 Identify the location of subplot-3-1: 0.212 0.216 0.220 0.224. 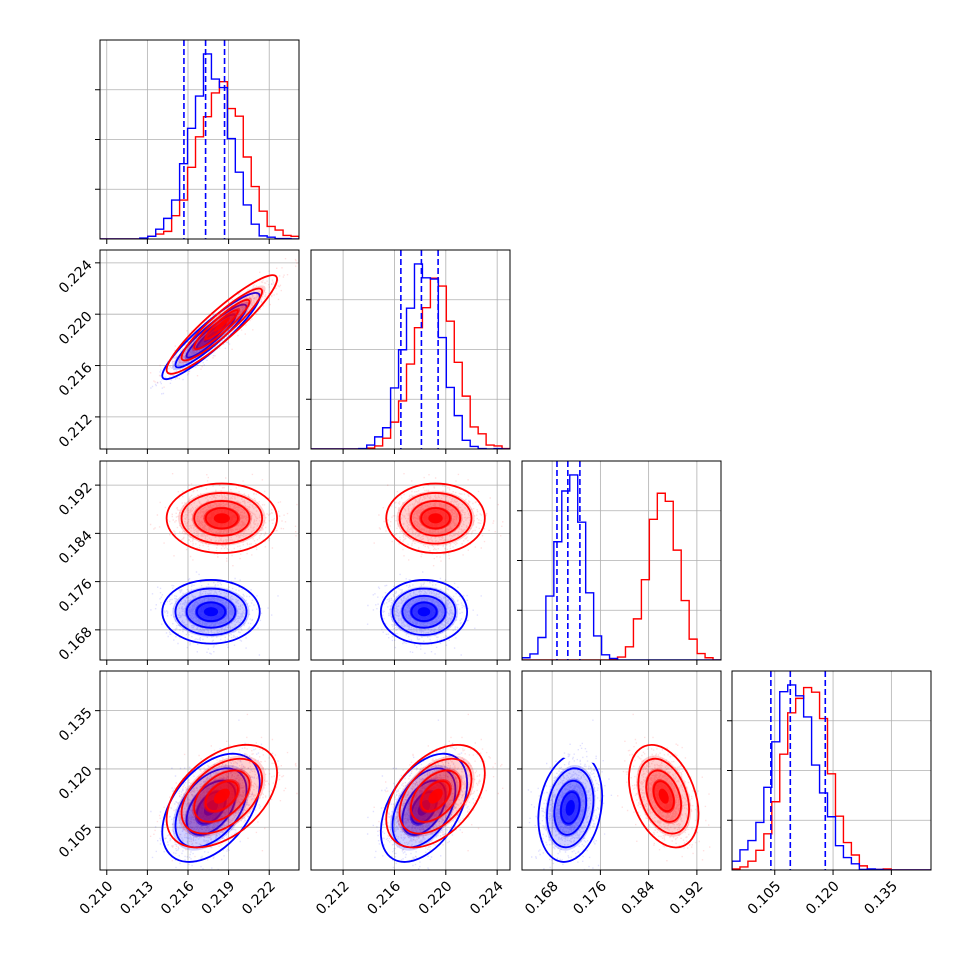
(408, 794).